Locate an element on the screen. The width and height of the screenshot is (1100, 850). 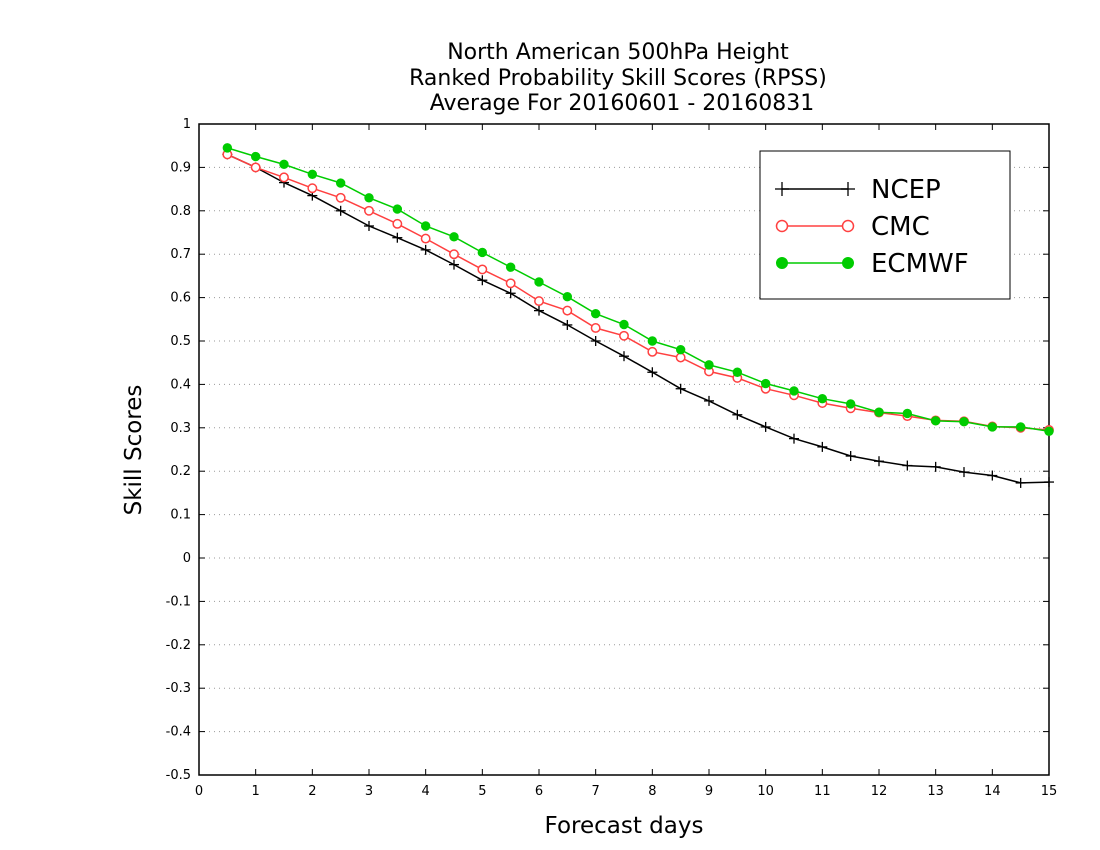
x-tick-label: 5 is located at coordinates (482, 791).